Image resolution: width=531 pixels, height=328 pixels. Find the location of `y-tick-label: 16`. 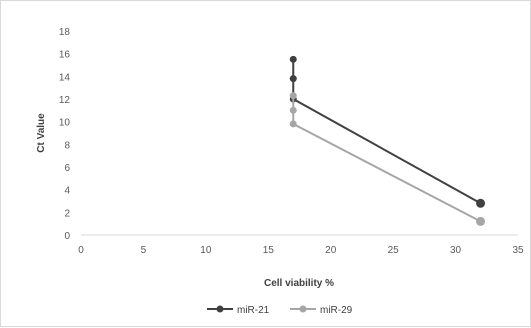

y-tick-label: 16 is located at coordinates (65, 55).